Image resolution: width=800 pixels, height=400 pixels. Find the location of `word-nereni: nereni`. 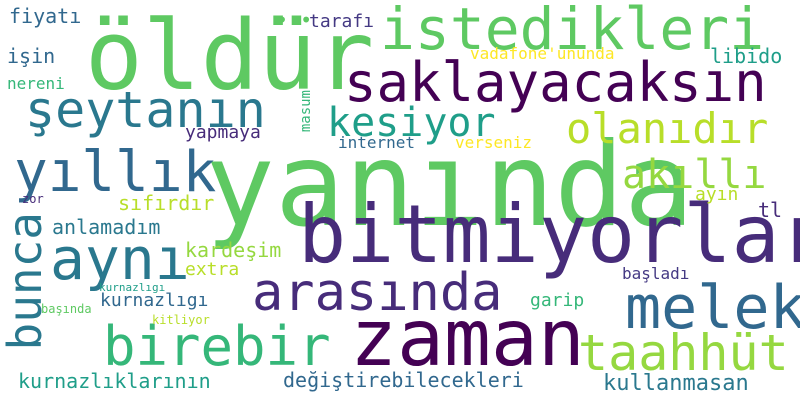

word-nereni: nereni is located at coordinates (36, 83).